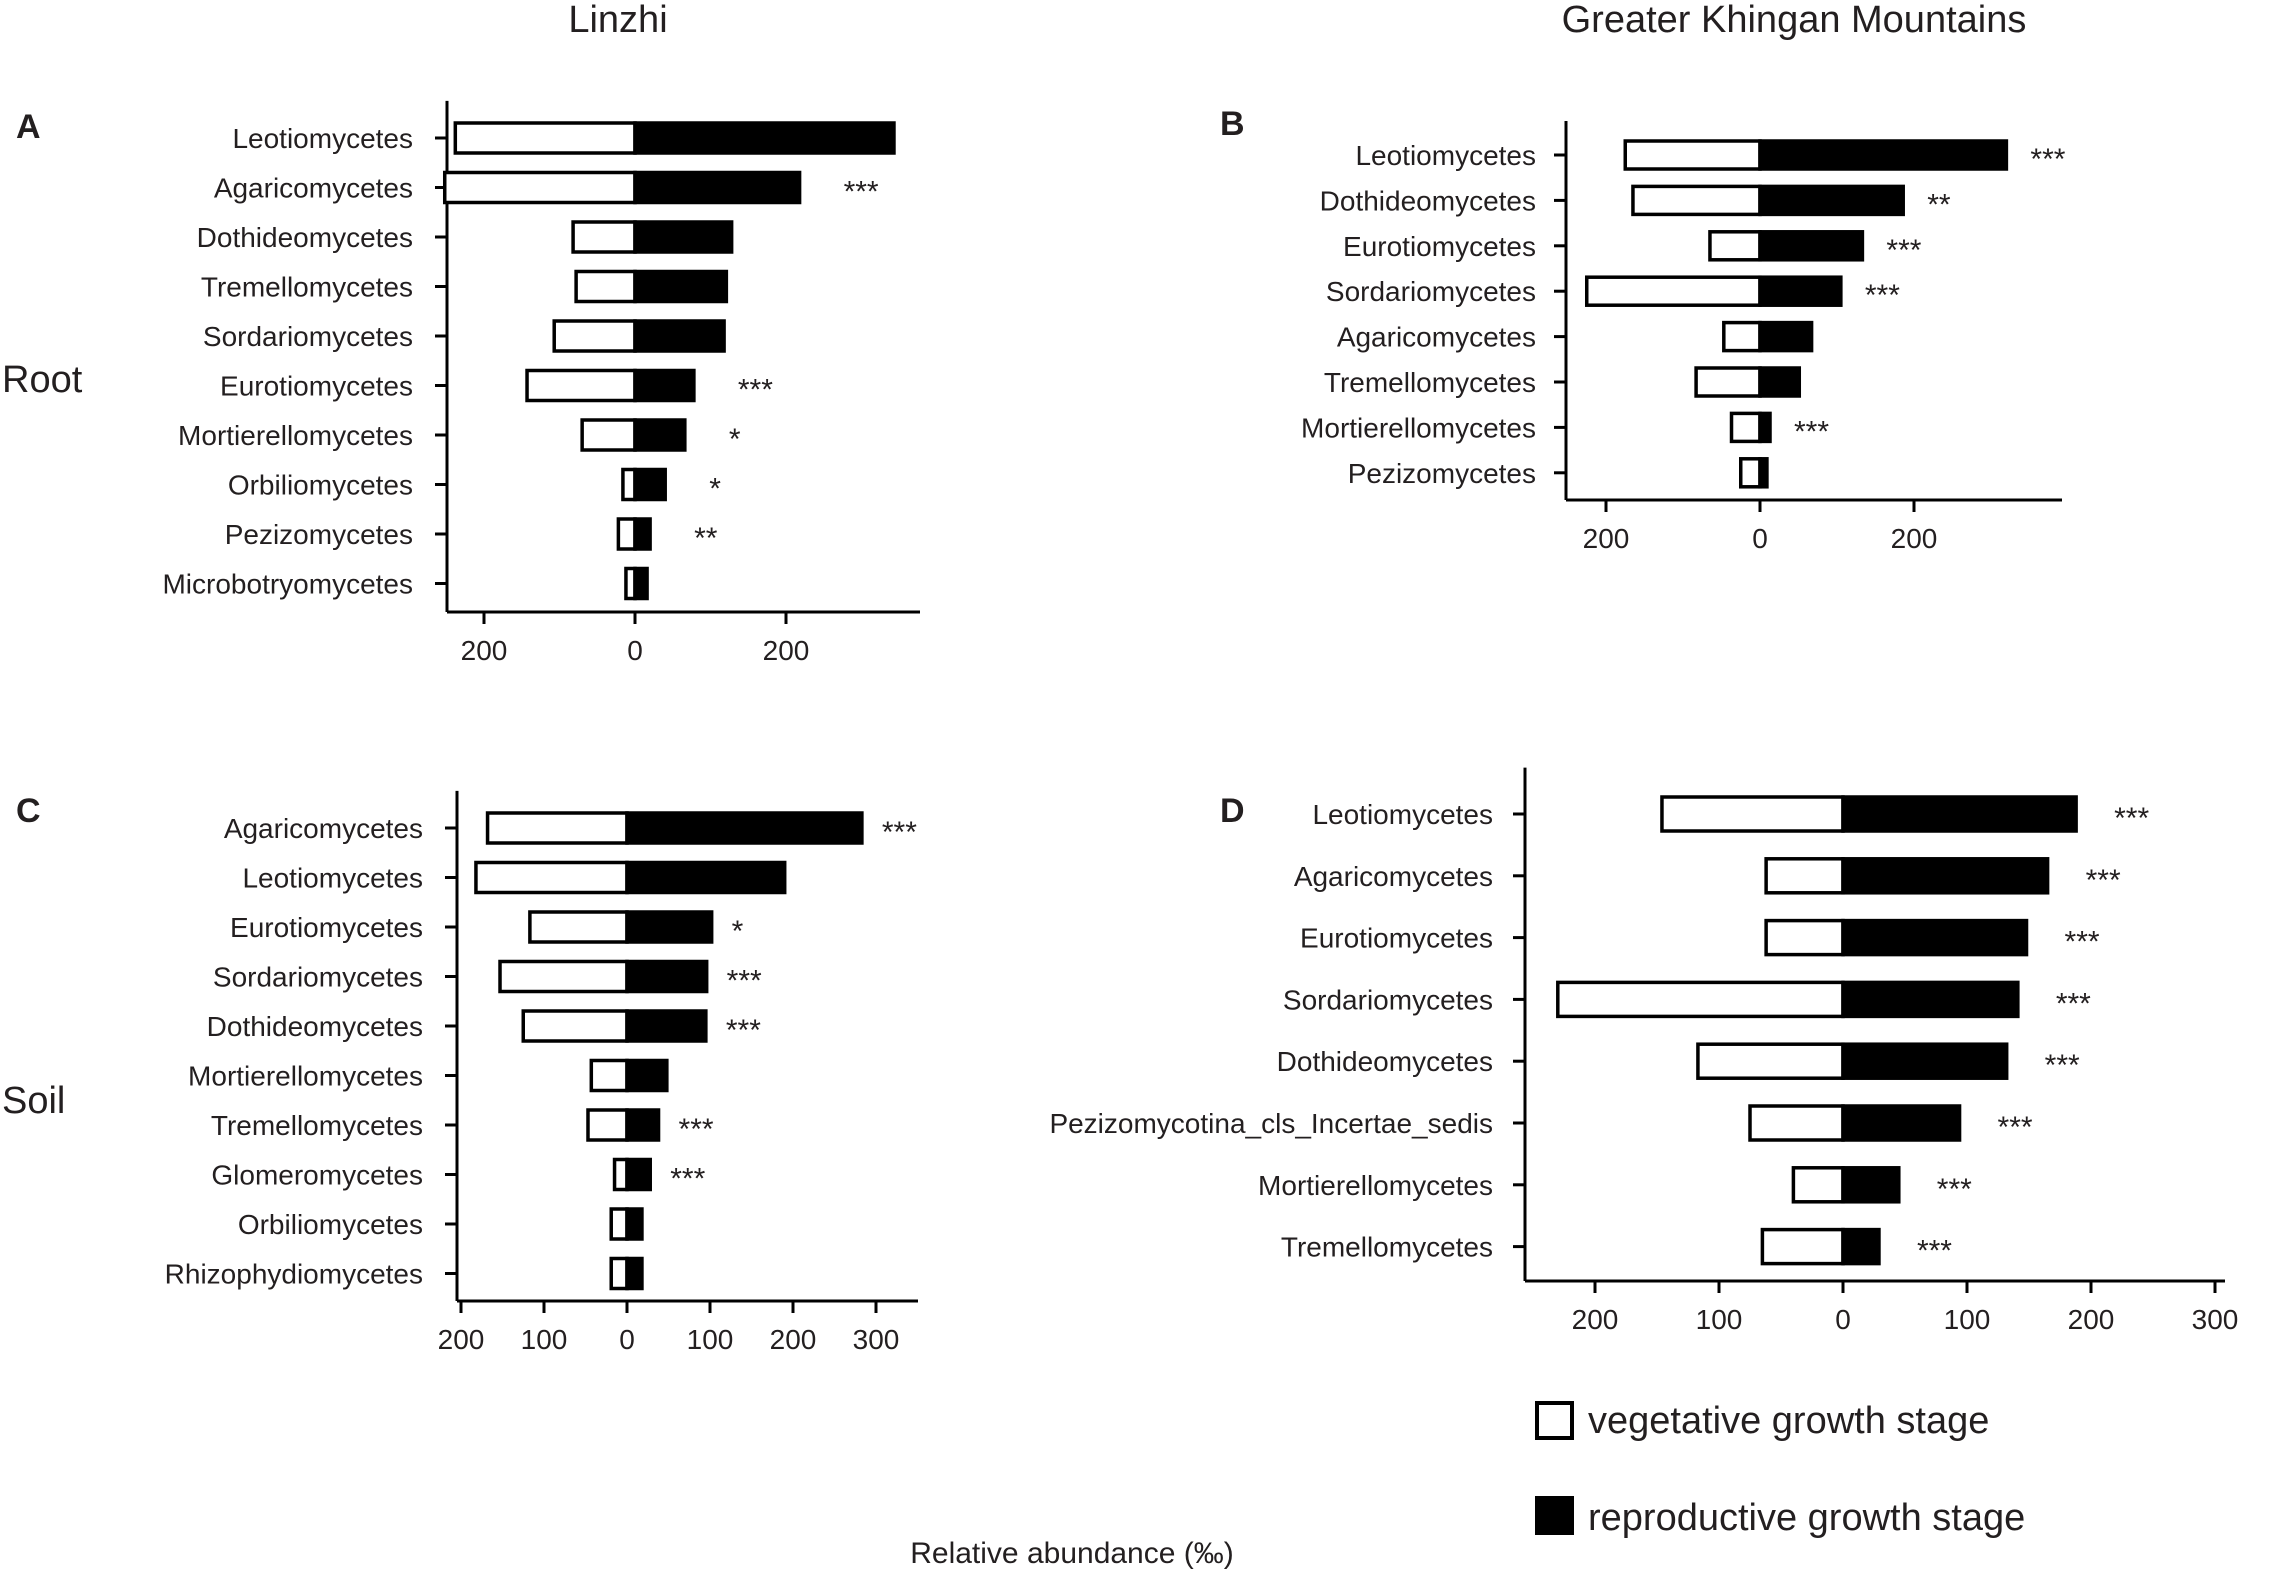 The height and width of the screenshot is (1571, 2271). What do you see at coordinates (42, 380) in the screenshot?
I see `row-label-root: Root` at bounding box center [42, 380].